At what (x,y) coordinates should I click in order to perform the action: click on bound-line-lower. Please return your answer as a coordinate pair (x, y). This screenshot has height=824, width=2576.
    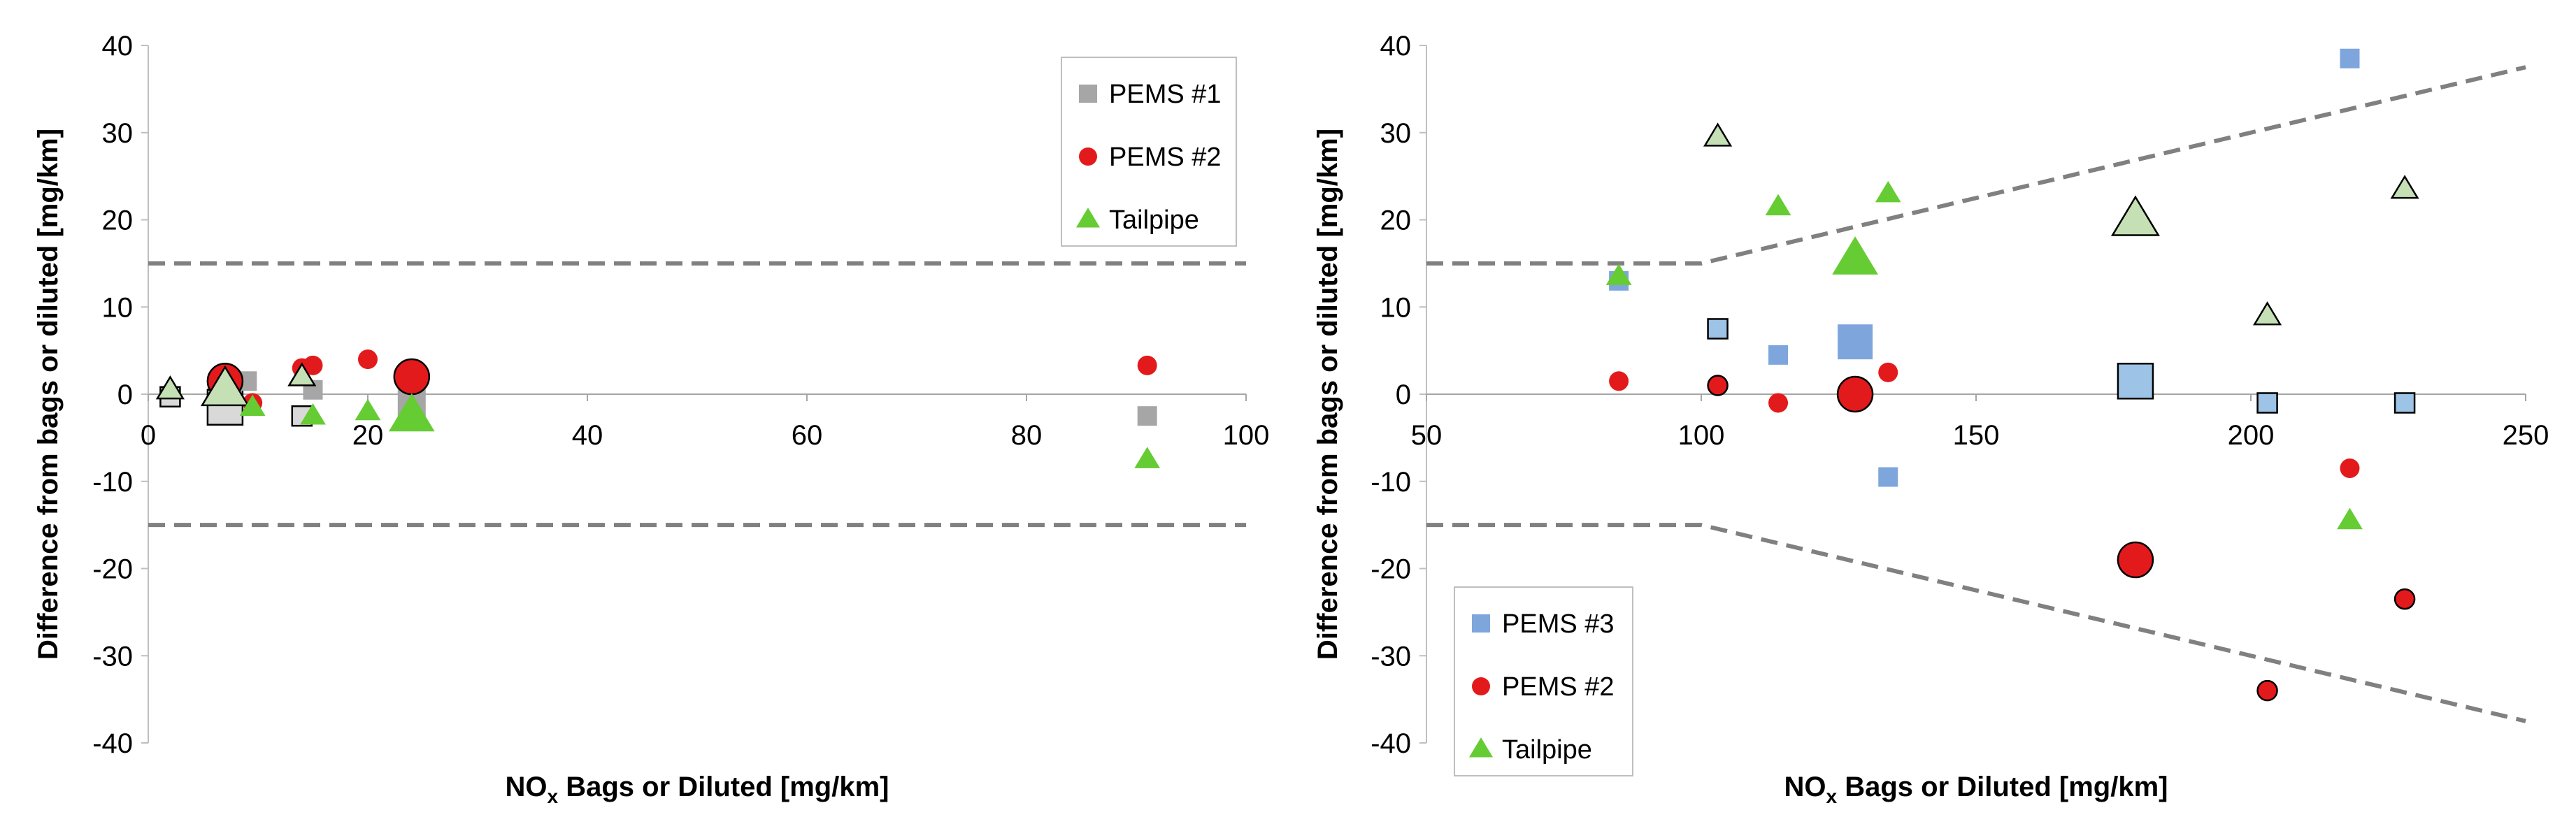
    Looking at the image, I should click on (1976, 623).